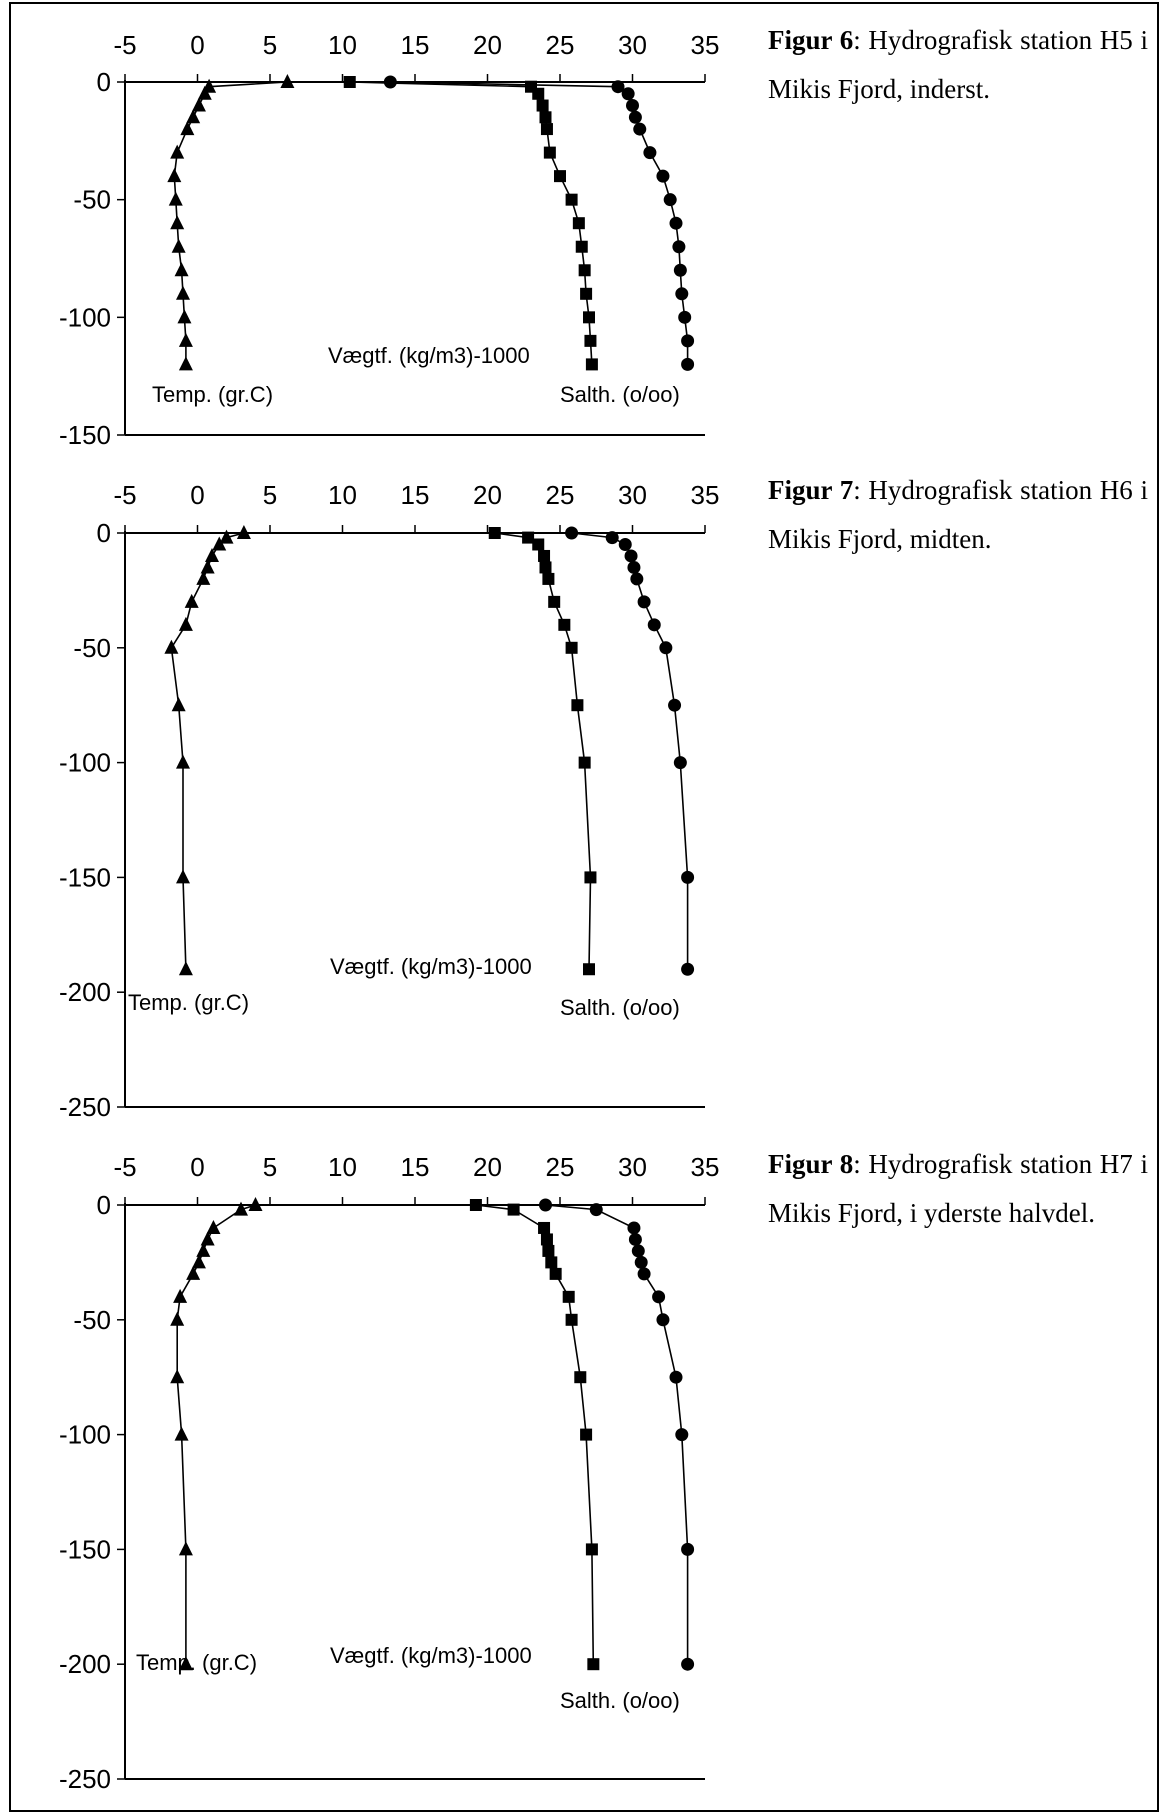 Image resolution: width=1168 pixels, height=1816 pixels. What do you see at coordinates (560, 495) in the screenshot?
I see `x-tick-label: 25` at bounding box center [560, 495].